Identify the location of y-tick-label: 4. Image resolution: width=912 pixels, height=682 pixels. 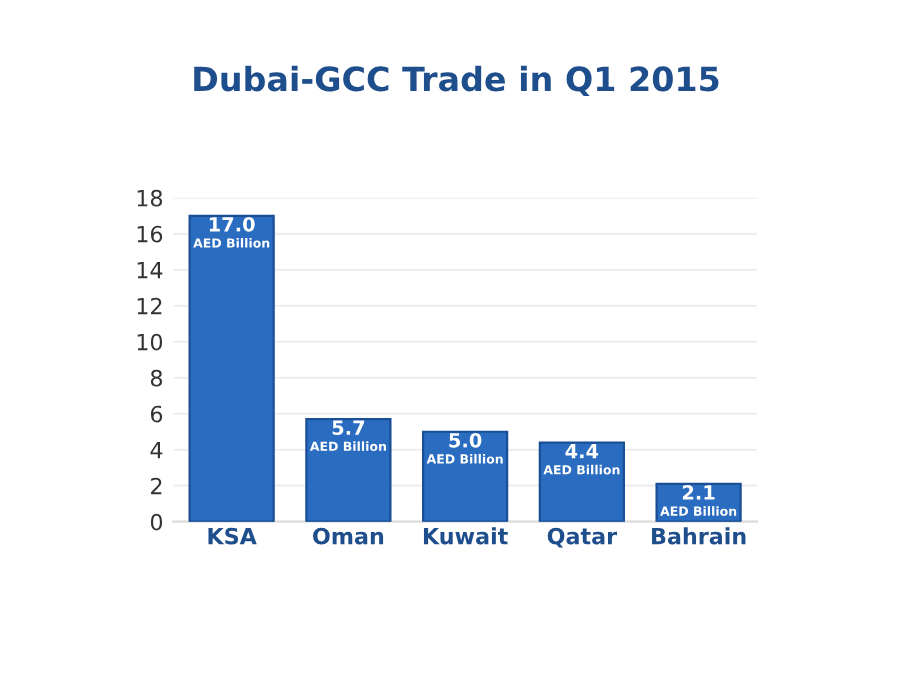
(156, 450).